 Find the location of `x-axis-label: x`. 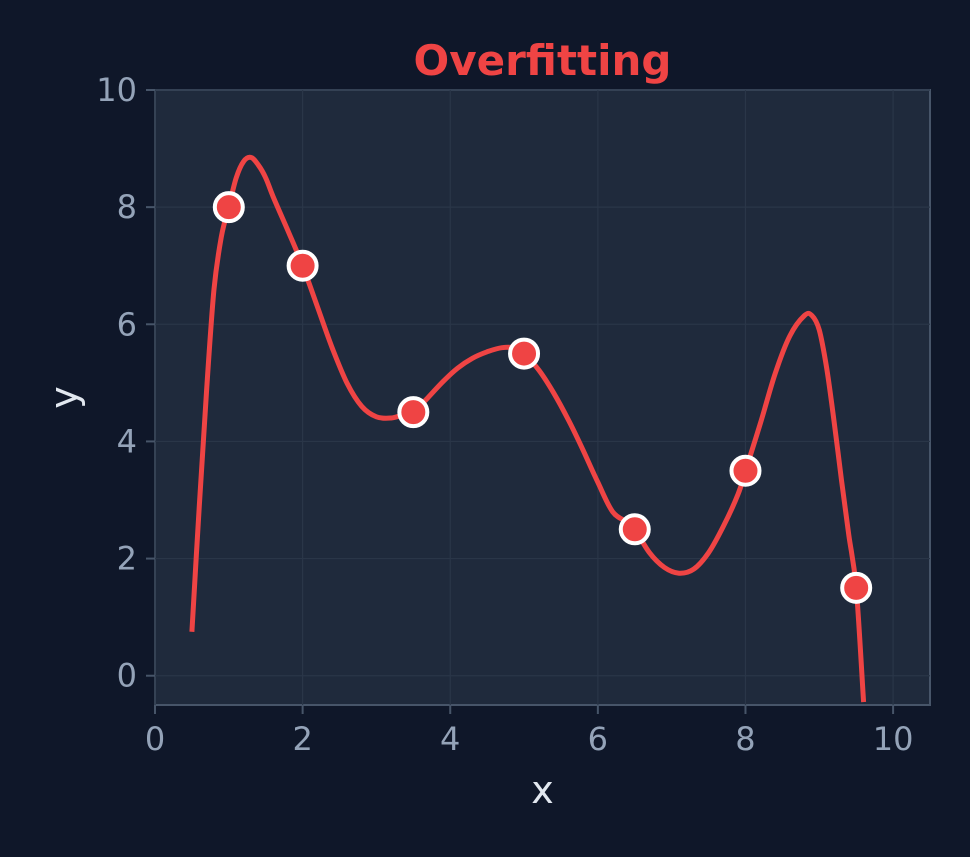

x-axis-label: x is located at coordinates (542, 790).